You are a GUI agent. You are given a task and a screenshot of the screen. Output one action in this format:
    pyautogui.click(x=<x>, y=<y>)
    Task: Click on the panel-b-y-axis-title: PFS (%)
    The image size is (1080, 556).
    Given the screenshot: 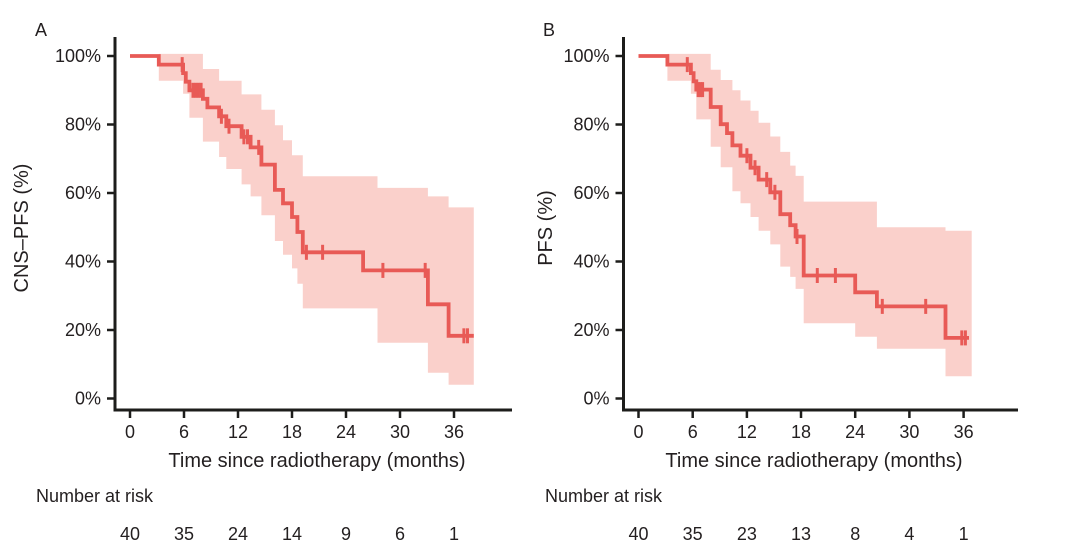 What is the action you would take?
    pyautogui.click(x=546, y=228)
    